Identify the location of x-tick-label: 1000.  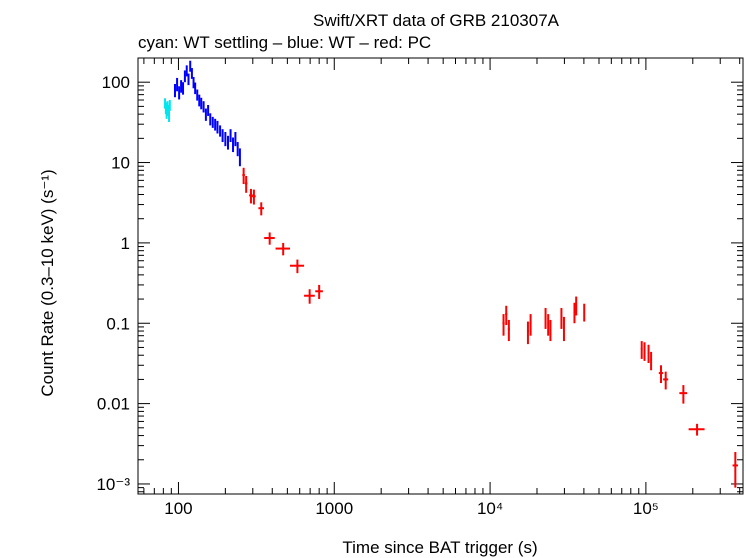
(334, 508).